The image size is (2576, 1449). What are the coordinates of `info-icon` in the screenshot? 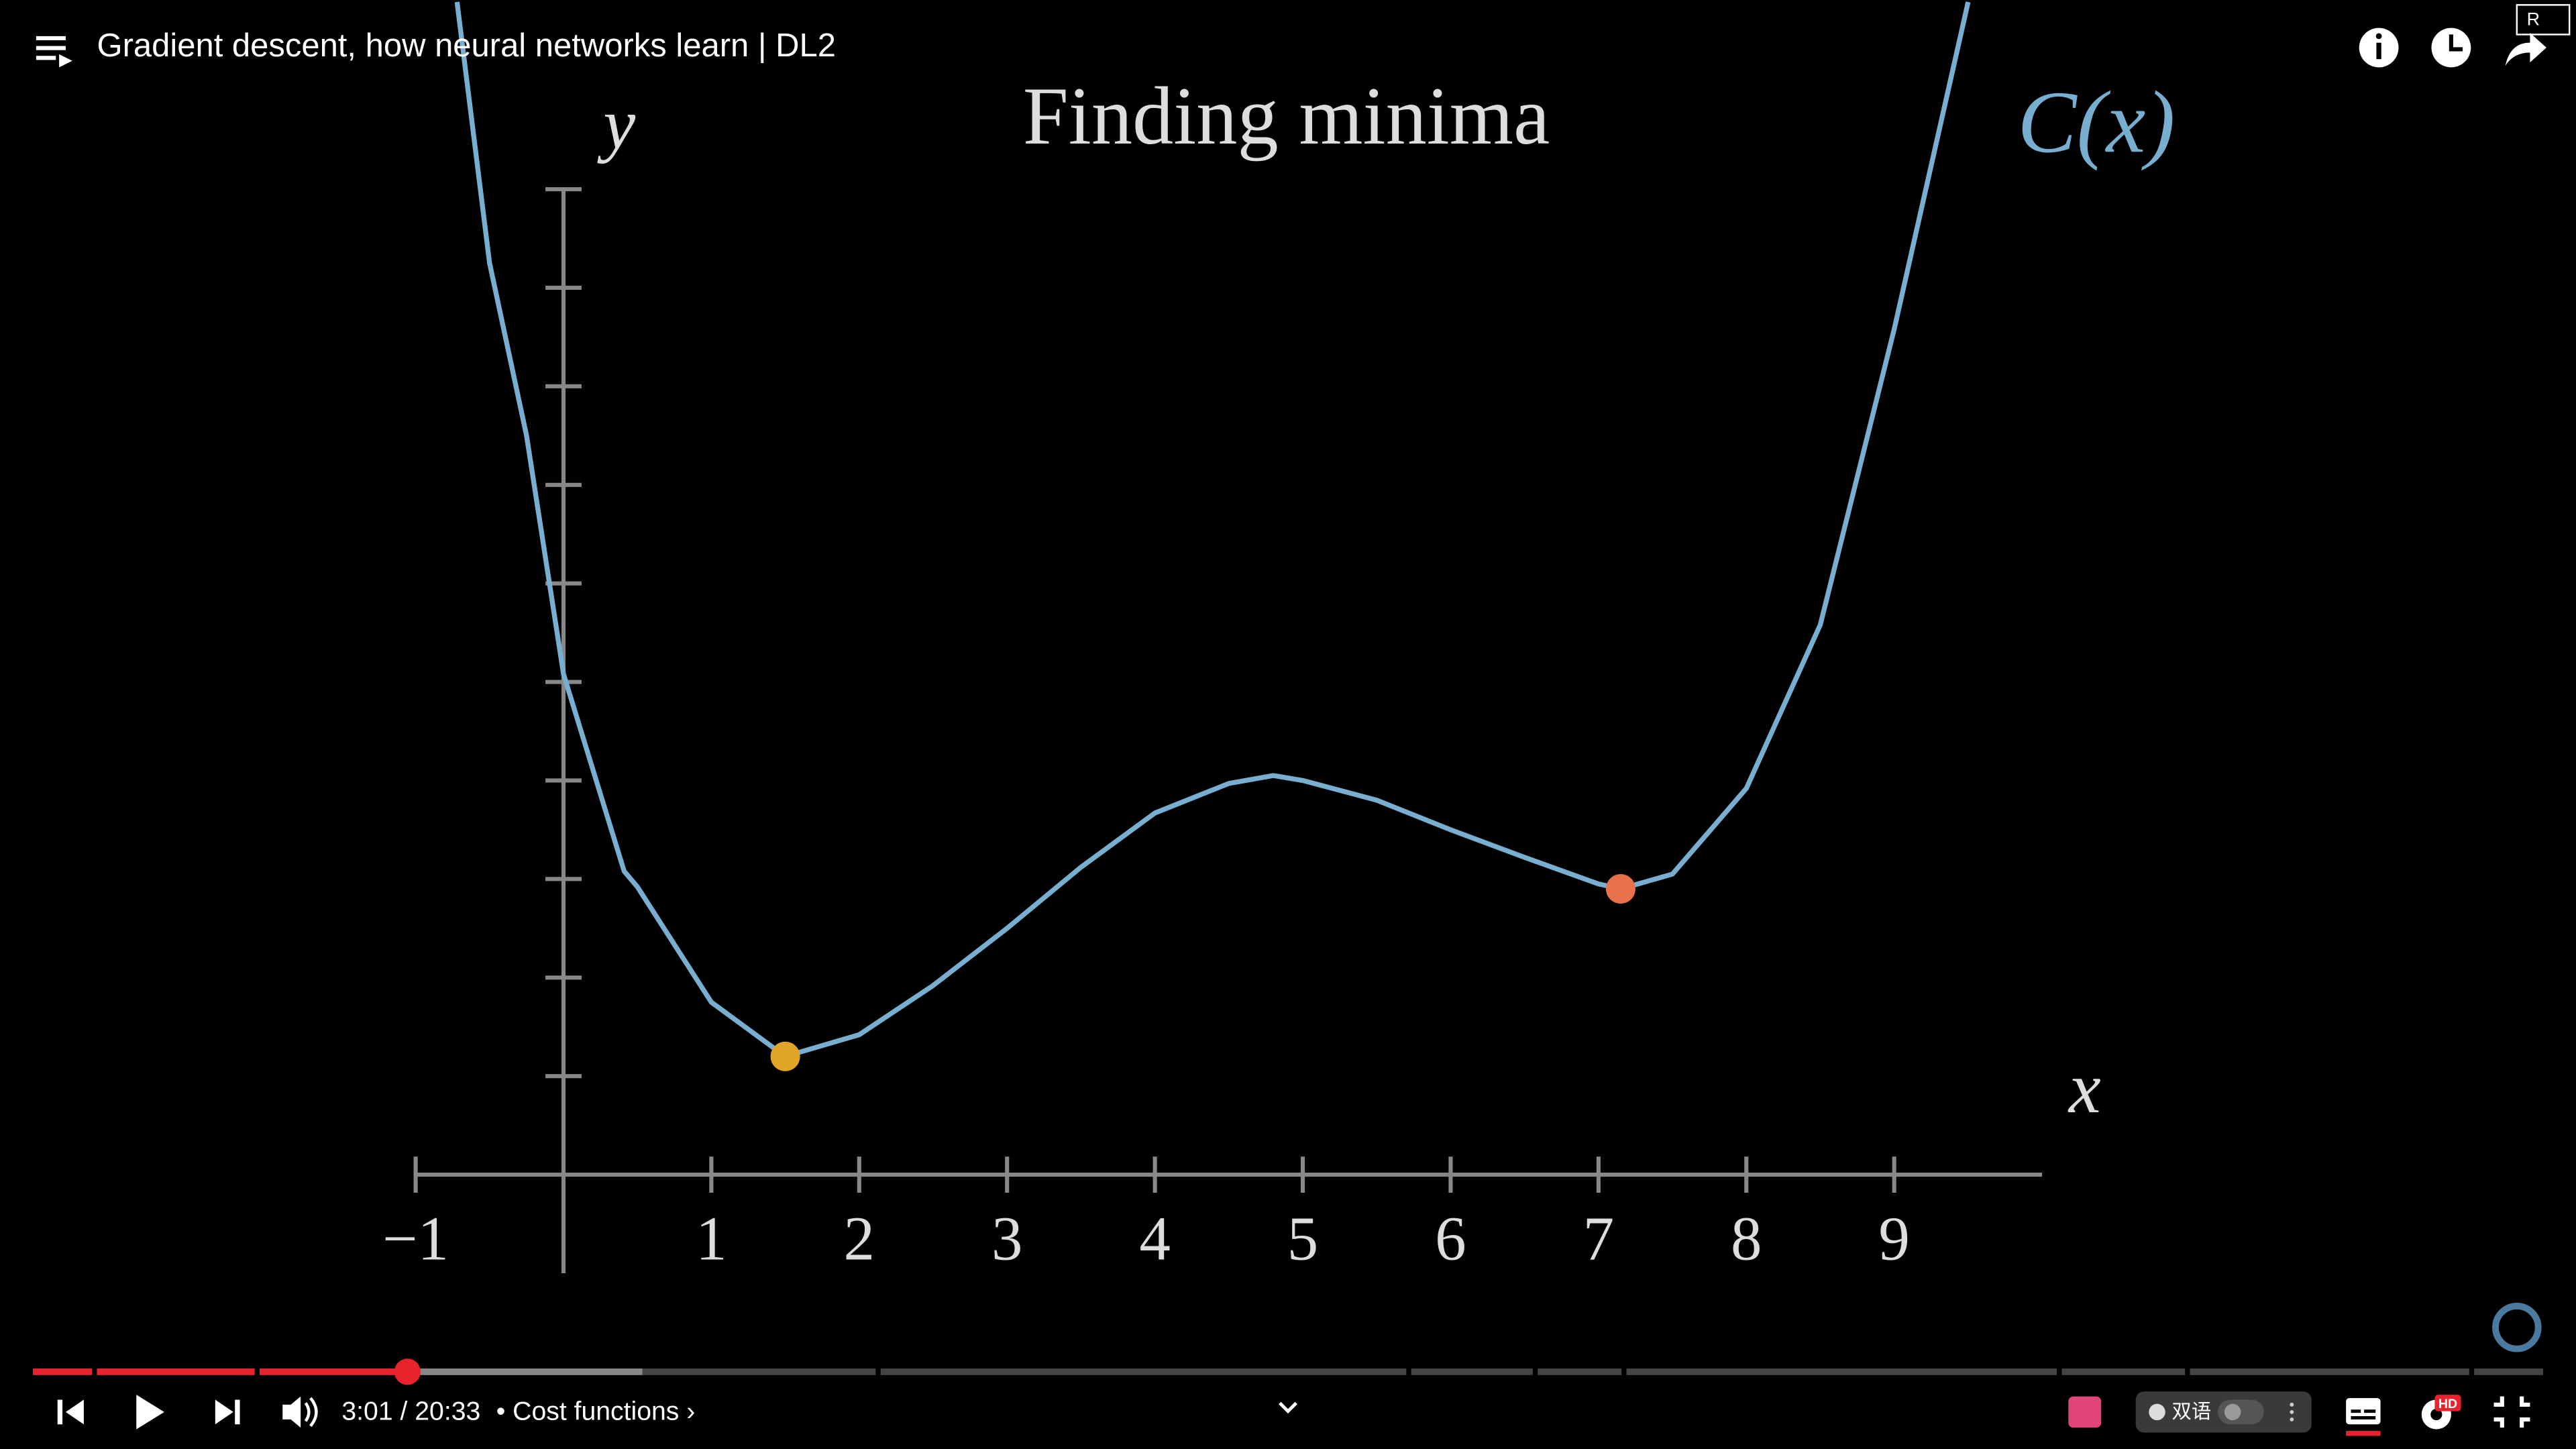 It's located at (2379, 48).